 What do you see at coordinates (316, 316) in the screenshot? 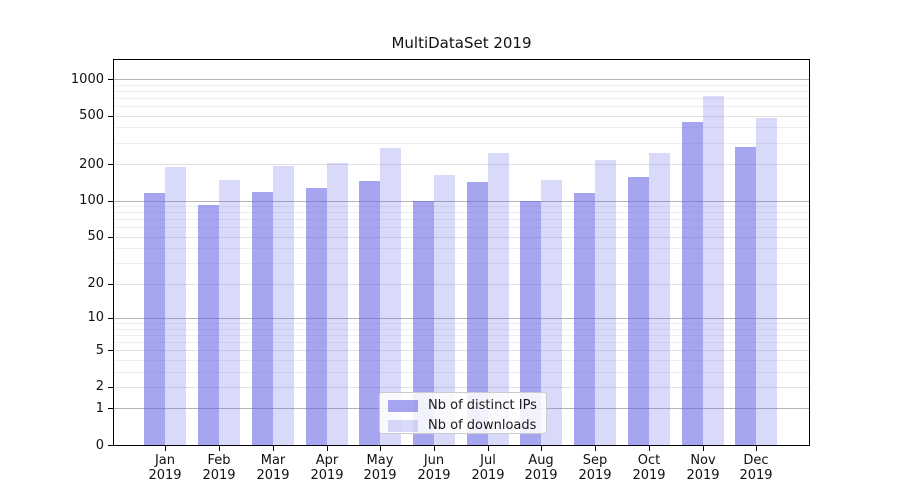
I see `bar-distinct-ips-apr` at bounding box center [316, 316].